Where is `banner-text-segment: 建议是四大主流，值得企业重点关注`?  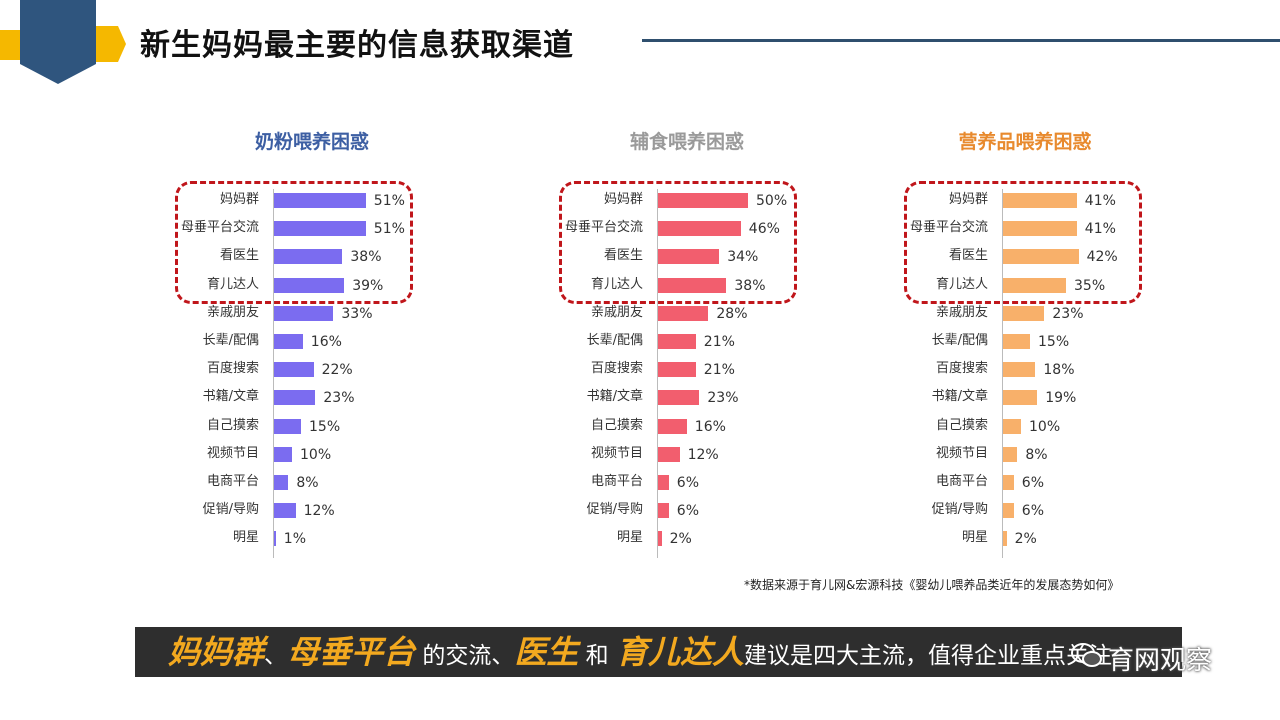
banner-text-segment: 建议是四大主流，值得企业重点关注 is located at coordinates (928, 656).